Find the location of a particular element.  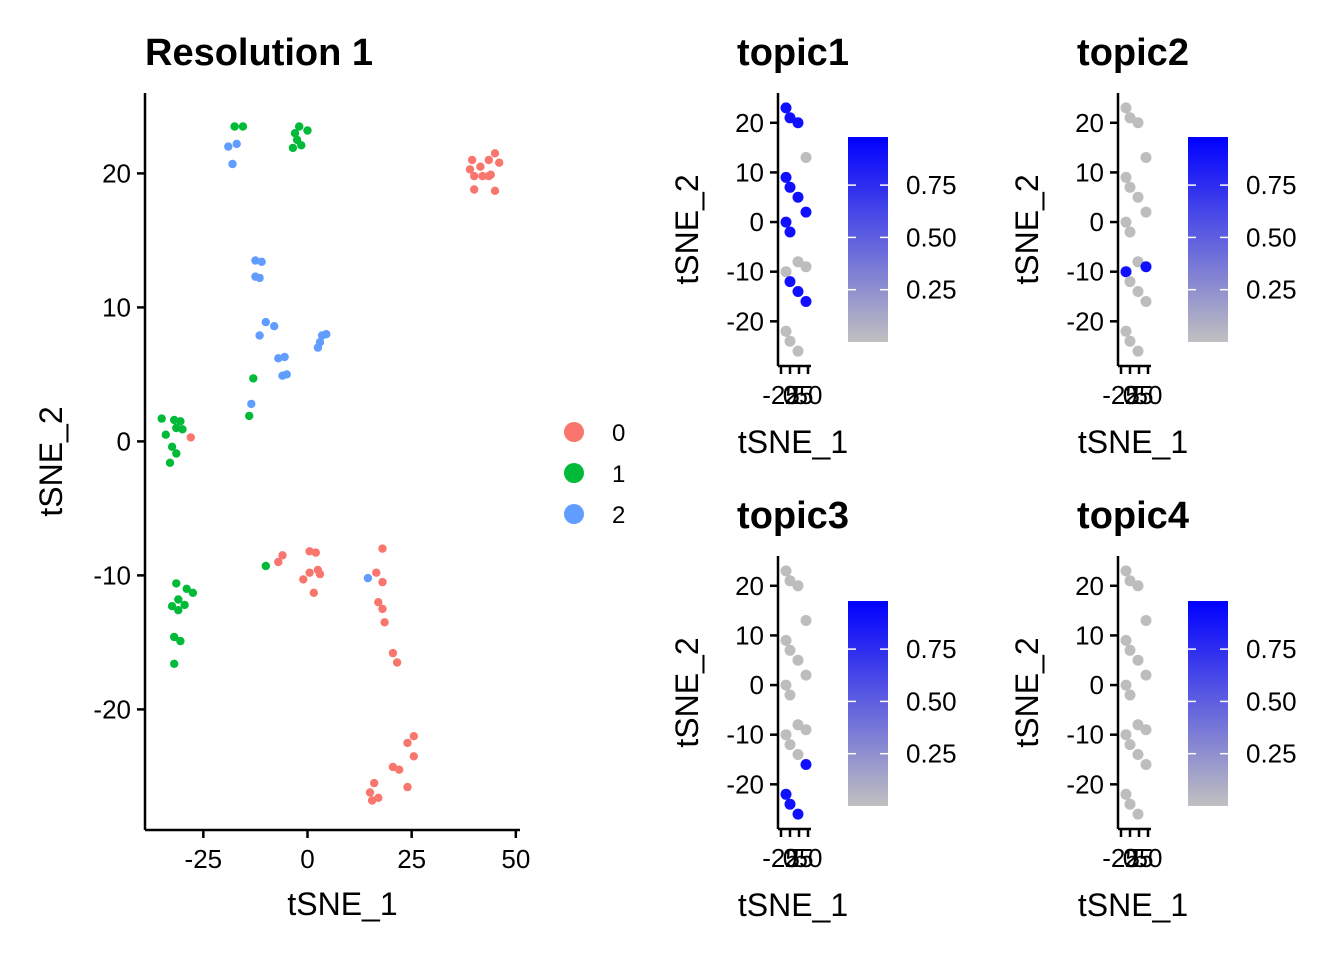

panel-title: topic4 is located at coordinates (1133, 516).